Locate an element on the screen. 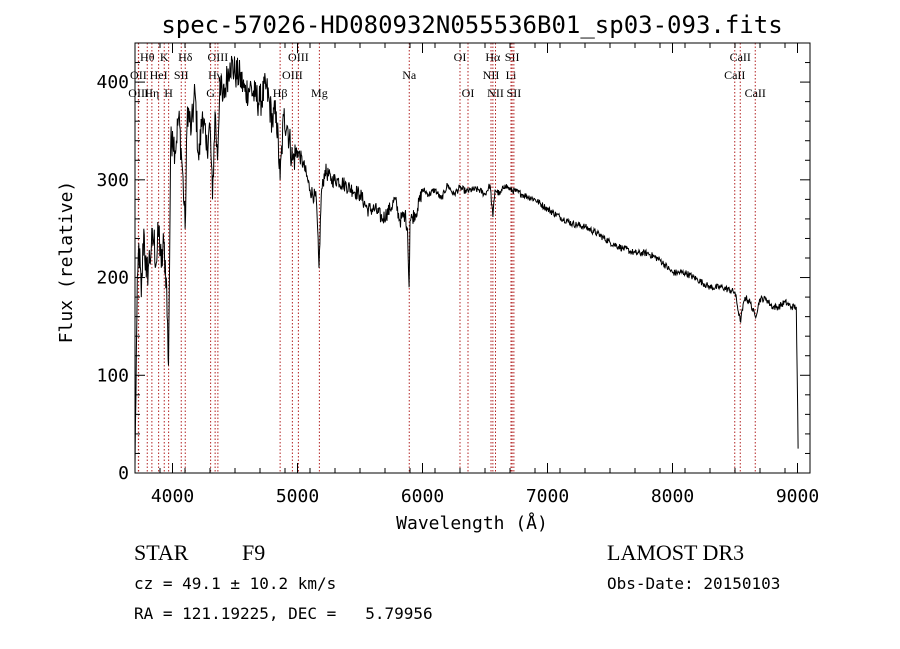 This screenshot has height=649, width=900. line-label-20: NII is located at coordinates (491, 75).